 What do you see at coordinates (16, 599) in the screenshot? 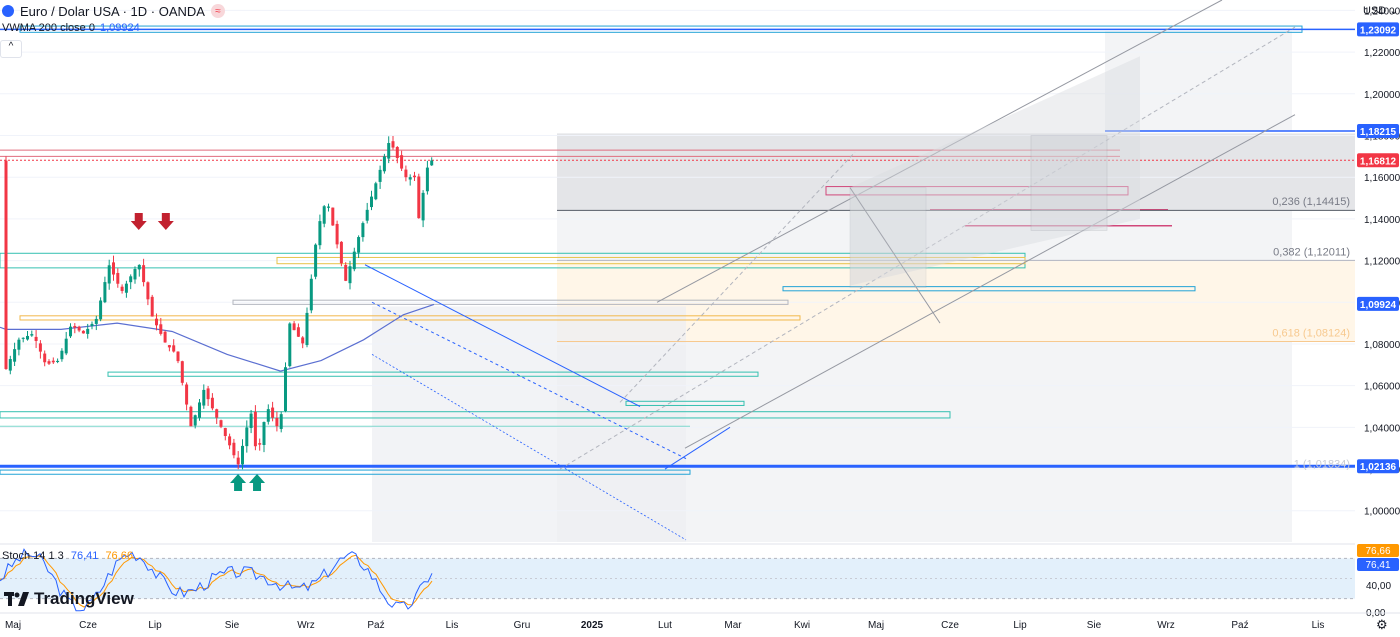
I see `tradingview-icon` at bounding box center [16, 599].